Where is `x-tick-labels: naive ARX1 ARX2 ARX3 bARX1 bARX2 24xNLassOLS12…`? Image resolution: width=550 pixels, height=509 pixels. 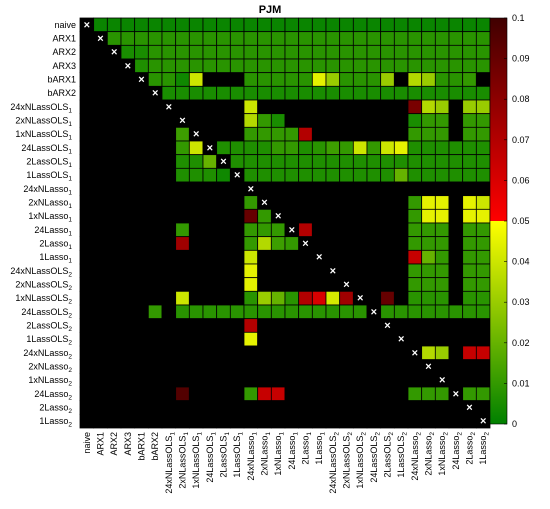 x-tick-labels: naive ARX1 ARX2 ARX3 bARX1 bARX2 24xNLassOLS12… is located at coordinates (286, 463).